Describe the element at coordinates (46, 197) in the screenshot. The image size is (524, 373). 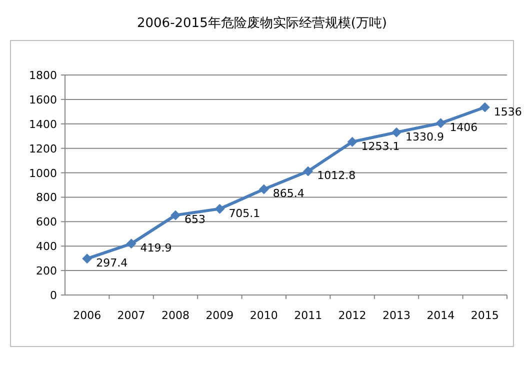
I see `y-tick-label: 800` at that location.